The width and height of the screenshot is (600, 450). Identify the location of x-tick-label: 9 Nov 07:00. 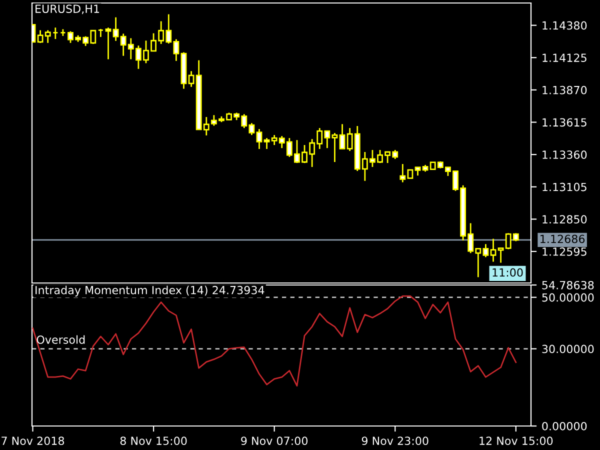
(274, 441).